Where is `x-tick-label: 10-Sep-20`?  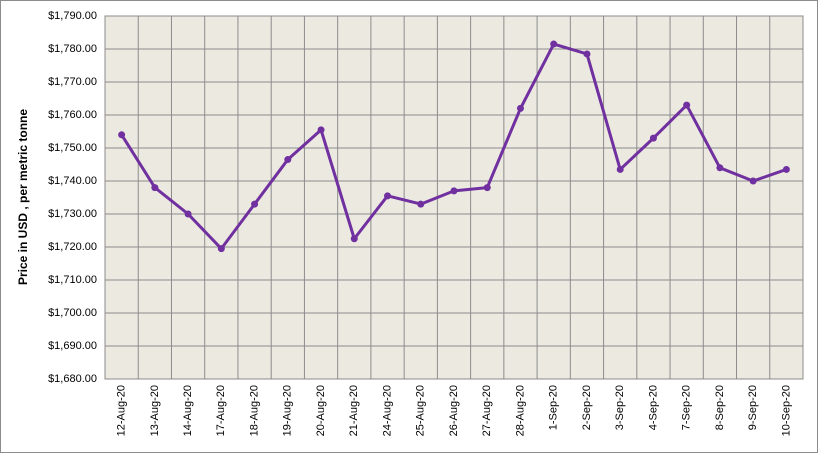
x-tick-label: 10-Sep-20 is located at coordinates (786, 410).